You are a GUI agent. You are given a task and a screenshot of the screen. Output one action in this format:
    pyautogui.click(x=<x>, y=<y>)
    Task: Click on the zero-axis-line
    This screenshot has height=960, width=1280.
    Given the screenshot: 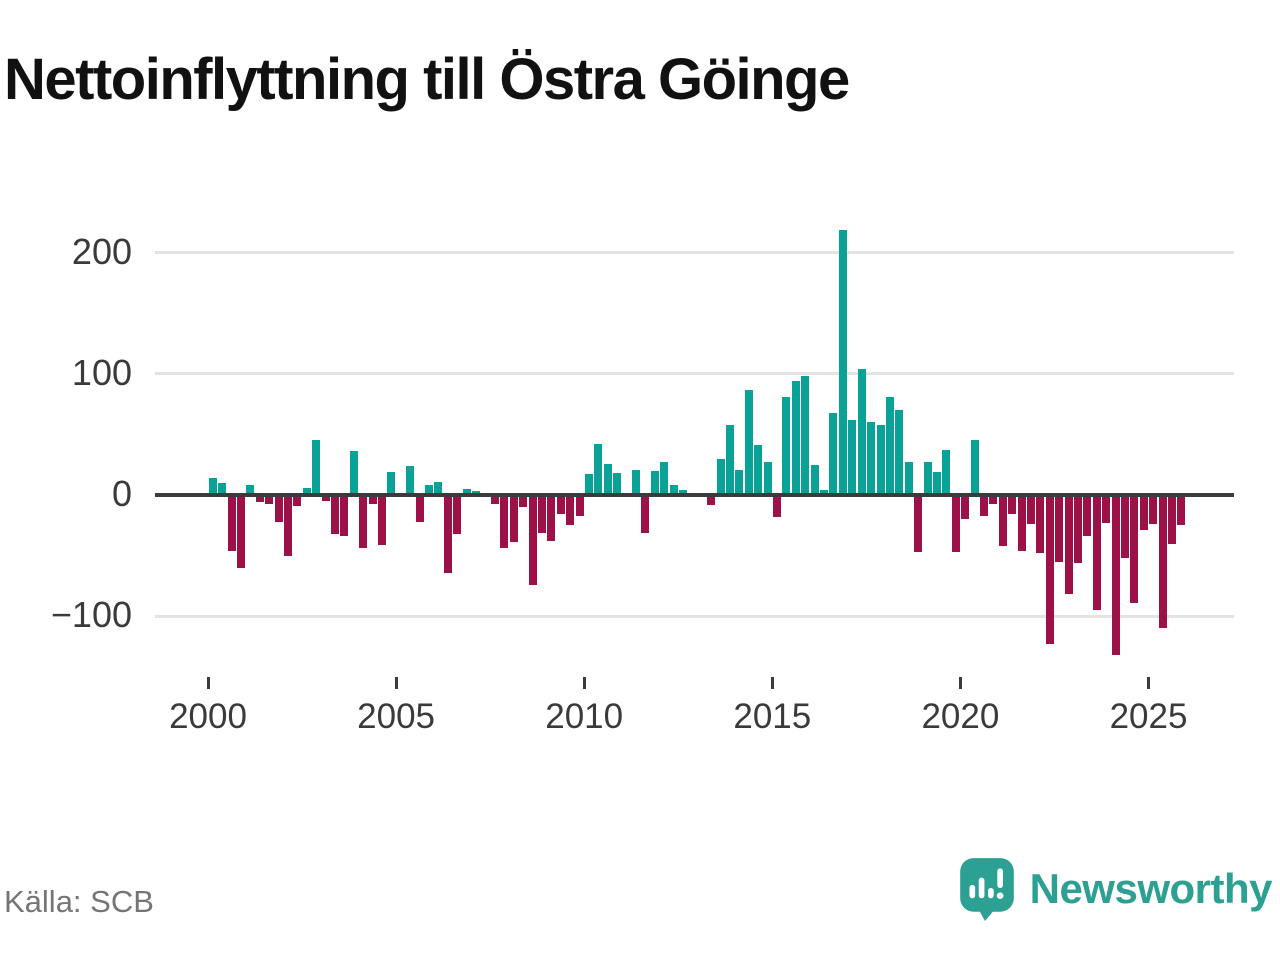 What is the action you would take?
    pyautogui.click(x=694, y=495)
    